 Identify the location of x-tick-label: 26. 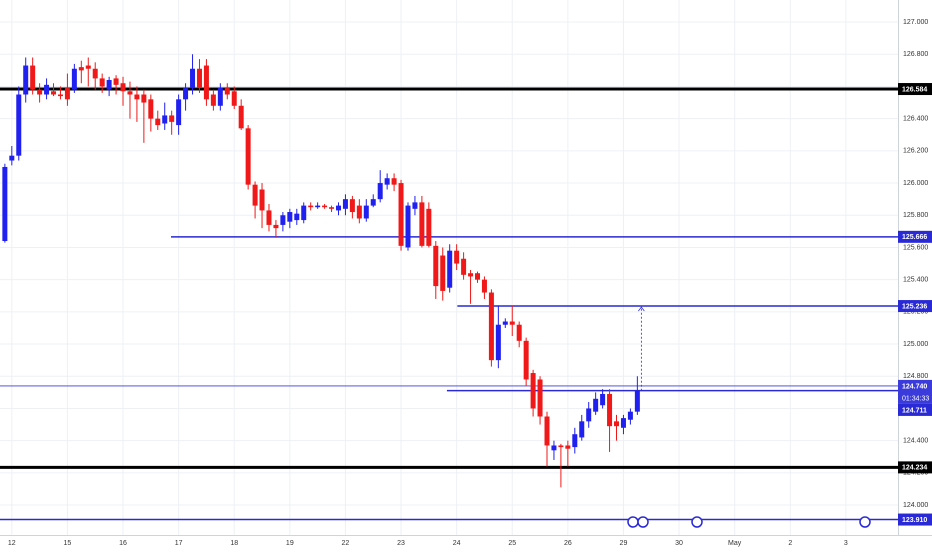
(568, 543).